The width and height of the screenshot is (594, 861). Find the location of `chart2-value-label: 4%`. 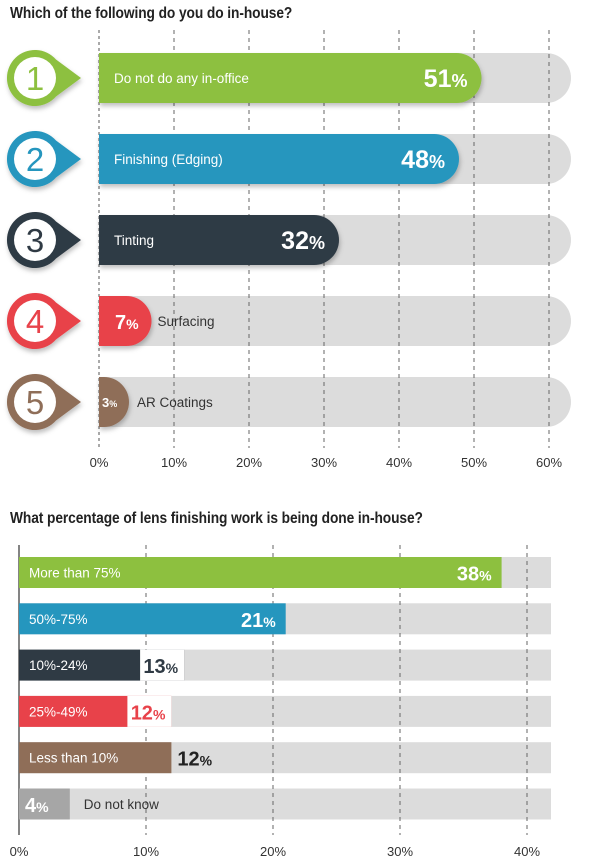

chart2-value-label: 4% is located at coordinates (37, 806).